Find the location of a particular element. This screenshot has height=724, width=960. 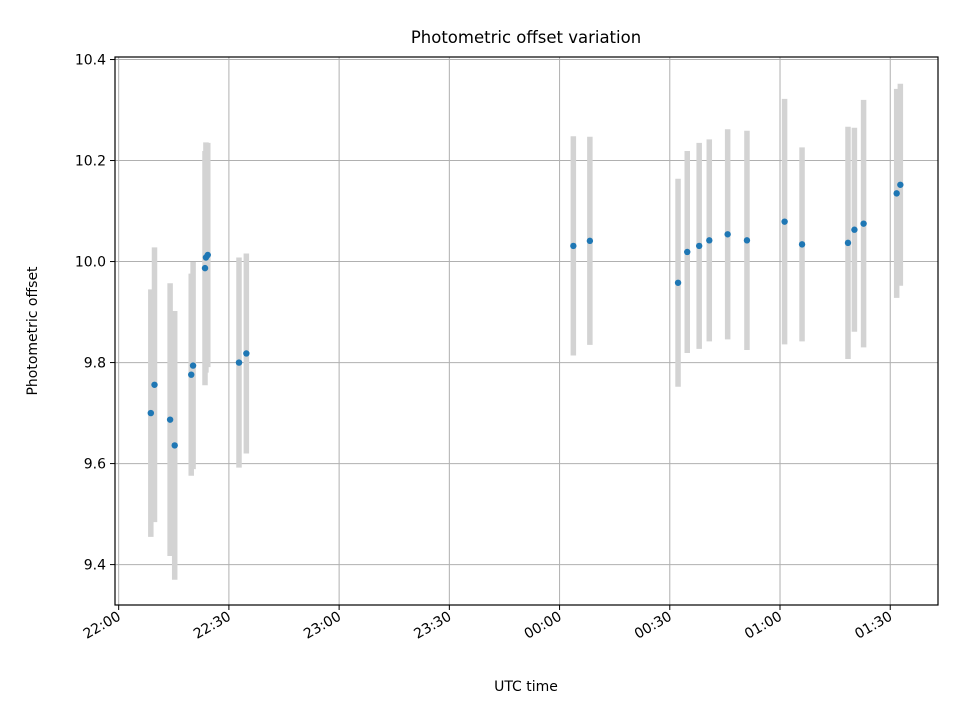

x-axis-label: UTC time is located at coordinates (526, 687).